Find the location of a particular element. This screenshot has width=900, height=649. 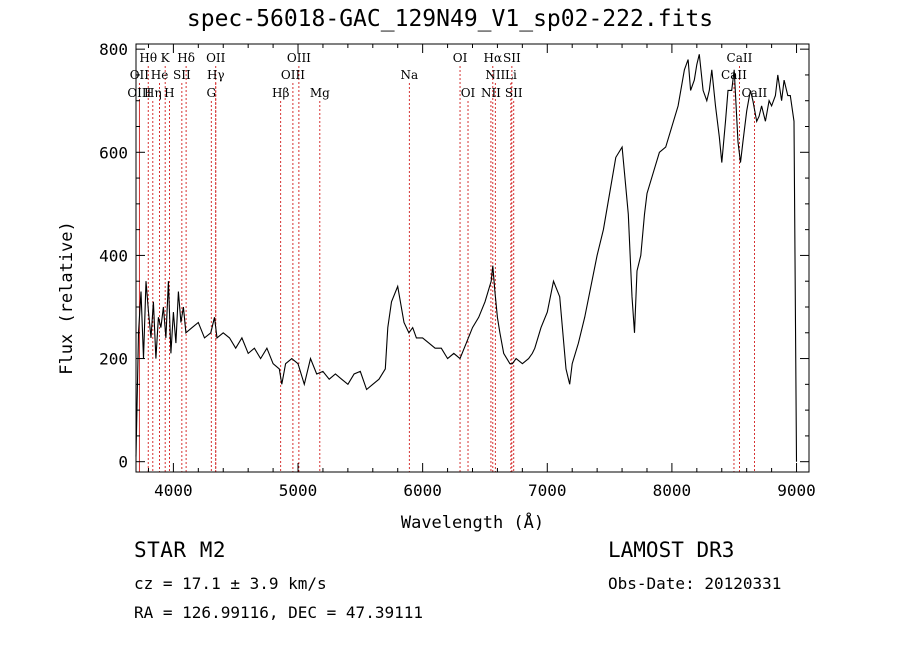

spectral-line-label: Na is located at coordinates (409, 75).